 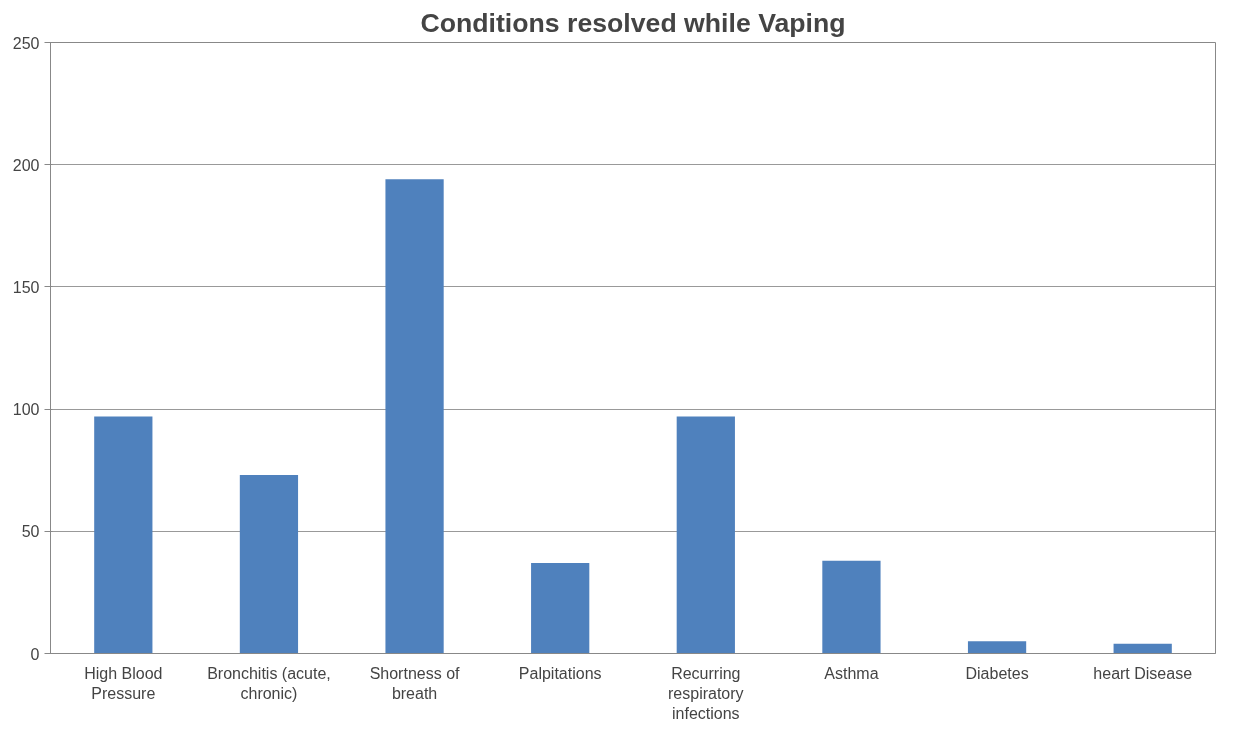 What do you see at coordinates (560, 673) in the screenshot?
I see `x-tick-label: Palpitations` at bounding box center [560, 673].